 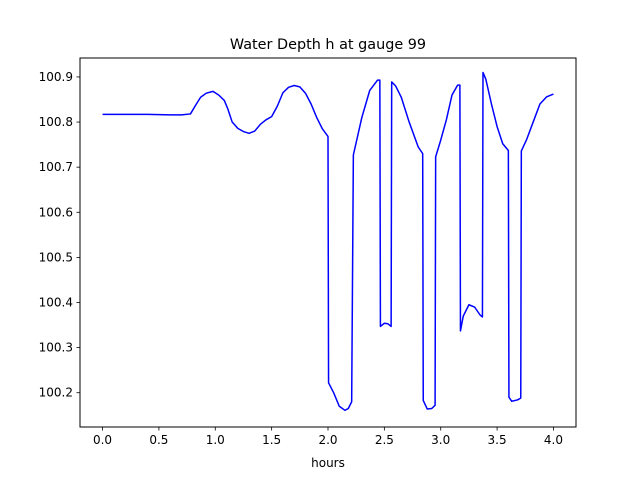 What do you see at coordinates (215, 440) in the screenshot?
I see `x-tick-label: 1.0` at bounding box center [215, 440].